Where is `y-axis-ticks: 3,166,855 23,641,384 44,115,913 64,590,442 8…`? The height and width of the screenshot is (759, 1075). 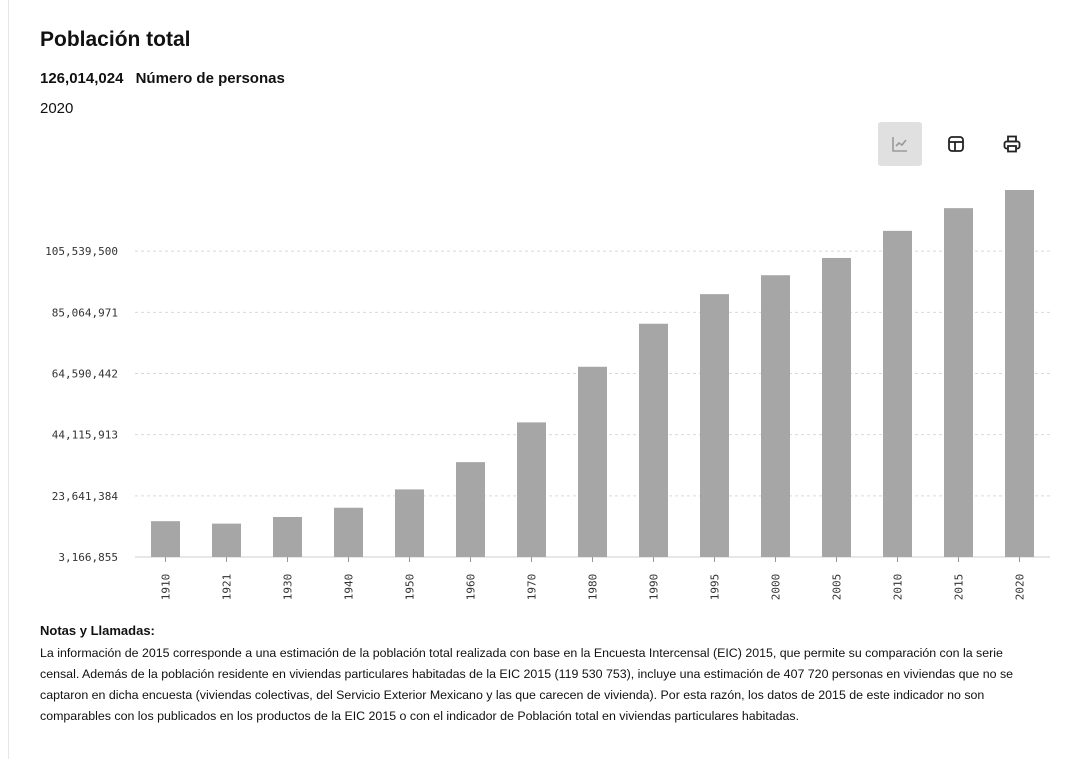
y-axis-ticks: 3,166,855 23,641,384 44,115,913 64,590,442 8… is located at coordinates (81, 404).